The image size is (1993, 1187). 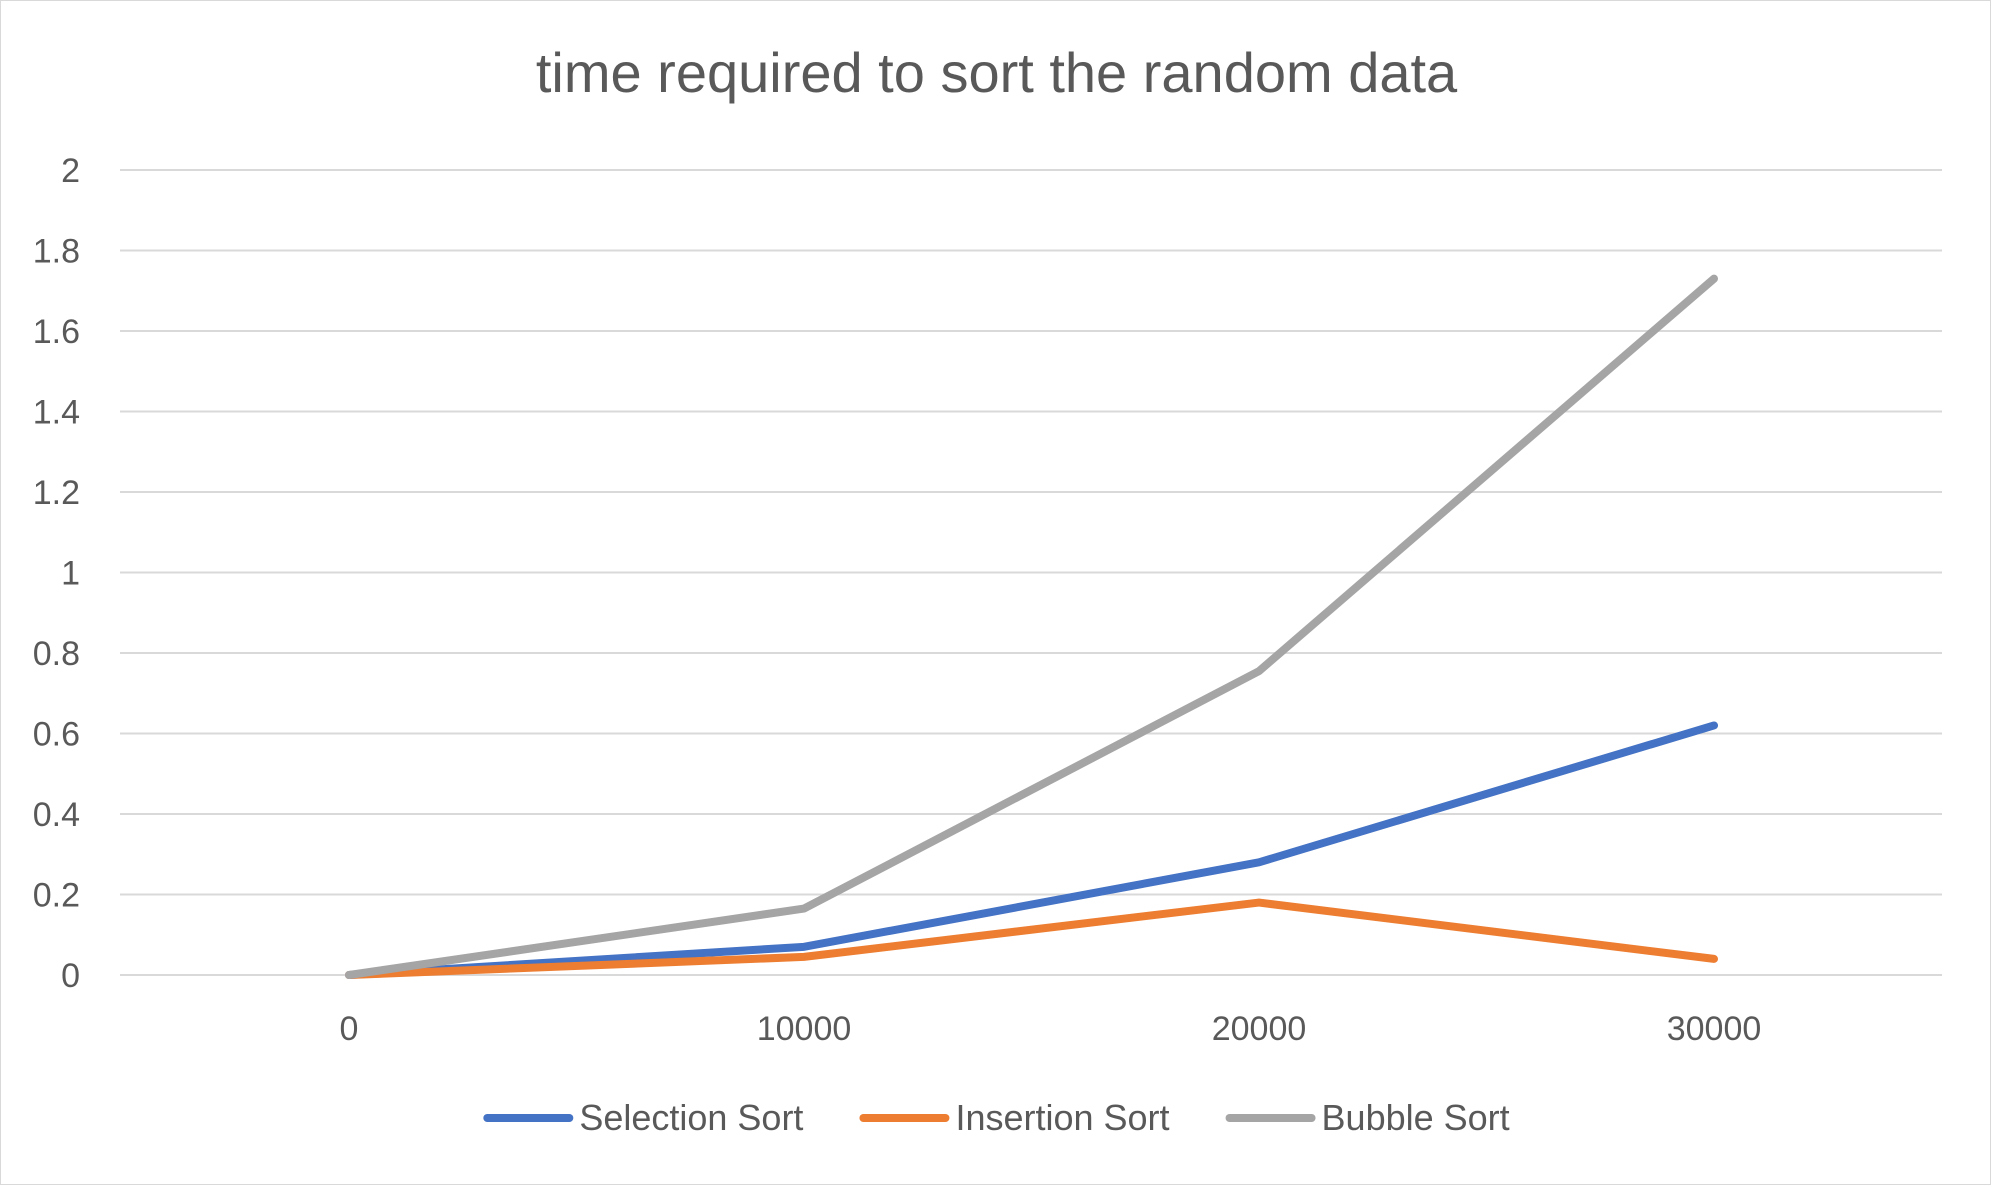 I want to click on legend: Selection Sort Insertion Sort Bubble Sort, so click(x=996, y=1117).